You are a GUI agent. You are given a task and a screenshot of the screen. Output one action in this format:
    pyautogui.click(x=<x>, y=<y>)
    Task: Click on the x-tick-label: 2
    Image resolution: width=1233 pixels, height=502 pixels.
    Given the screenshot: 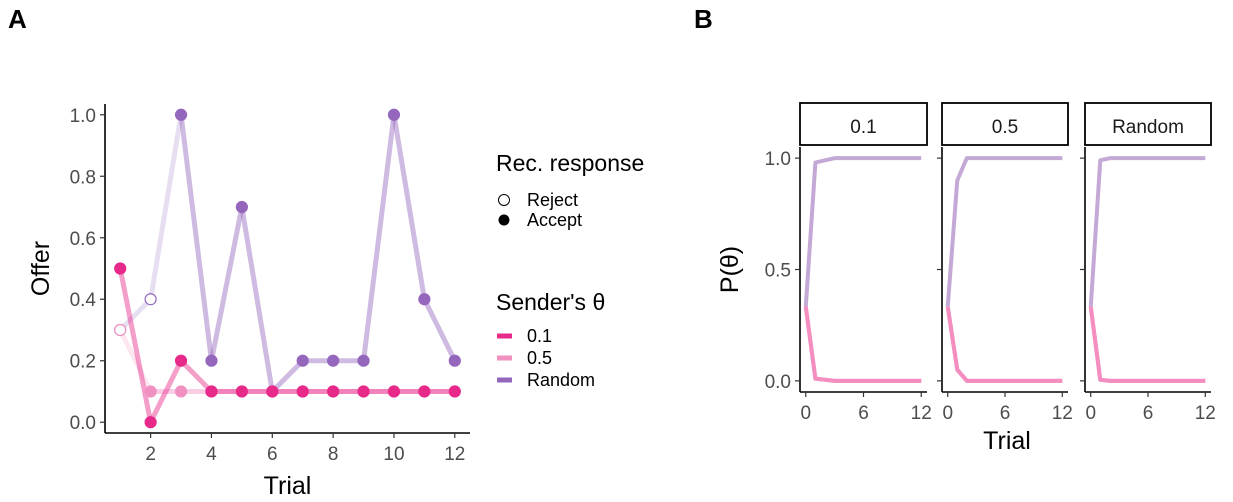 What is the action you would take?
    pyautogui.click(x=150, y=454)
    